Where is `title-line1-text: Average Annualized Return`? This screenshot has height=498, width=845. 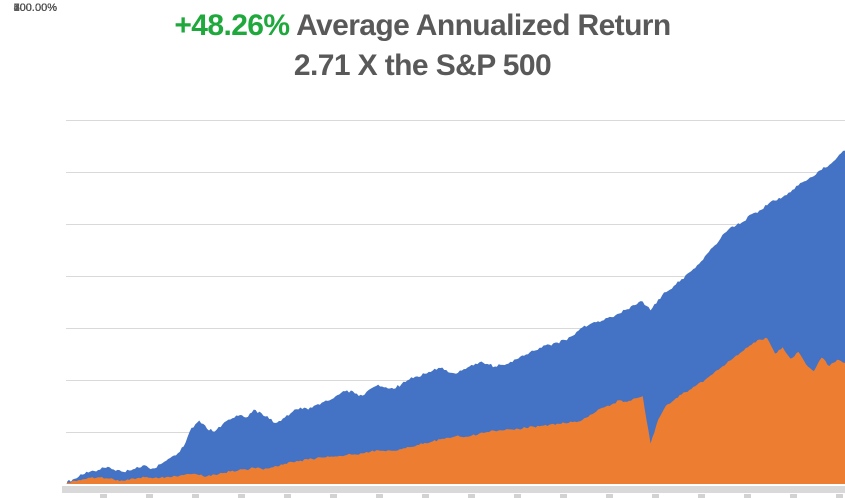 title-line1-text: Average Annualized Return is located at coordinates (483, 25).